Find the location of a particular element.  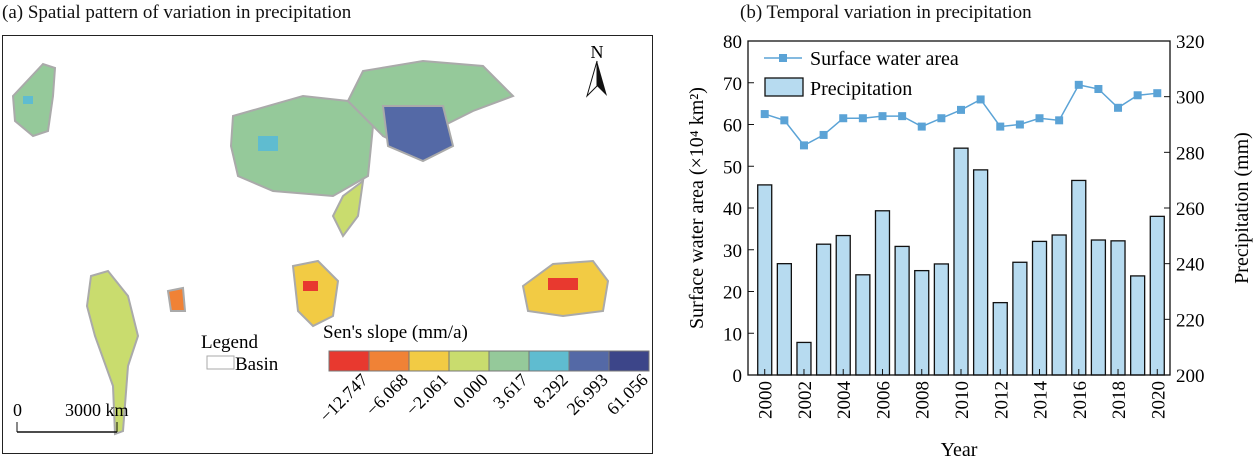

colorbar-swatch is located at coordinates (629, 361).